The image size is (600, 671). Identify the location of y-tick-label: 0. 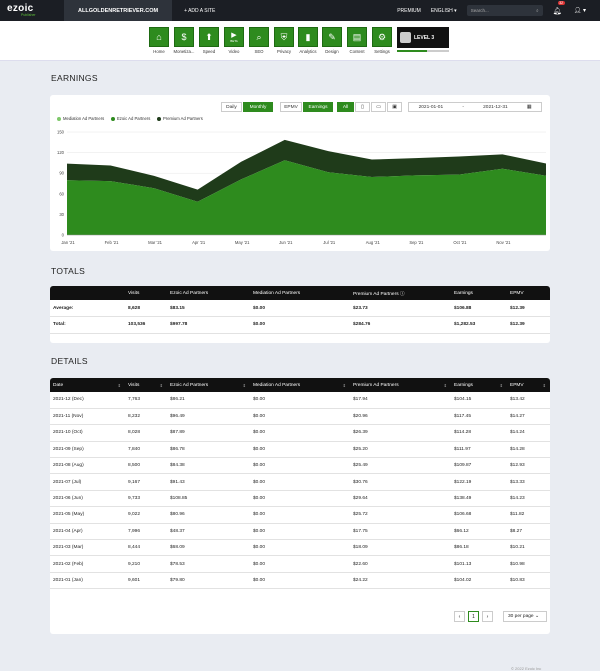
(63, 235).